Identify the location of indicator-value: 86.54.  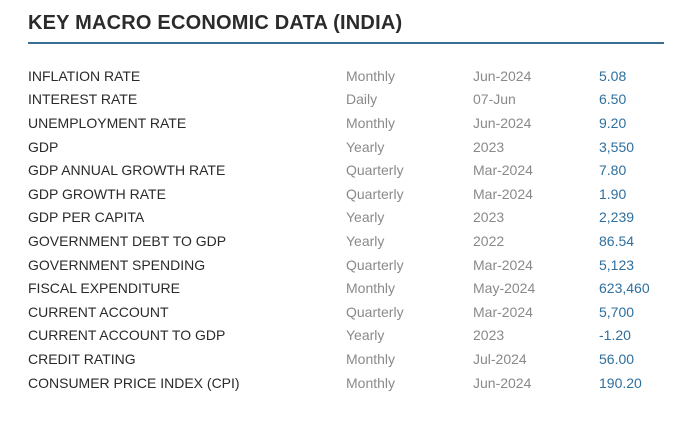
(617, 240).